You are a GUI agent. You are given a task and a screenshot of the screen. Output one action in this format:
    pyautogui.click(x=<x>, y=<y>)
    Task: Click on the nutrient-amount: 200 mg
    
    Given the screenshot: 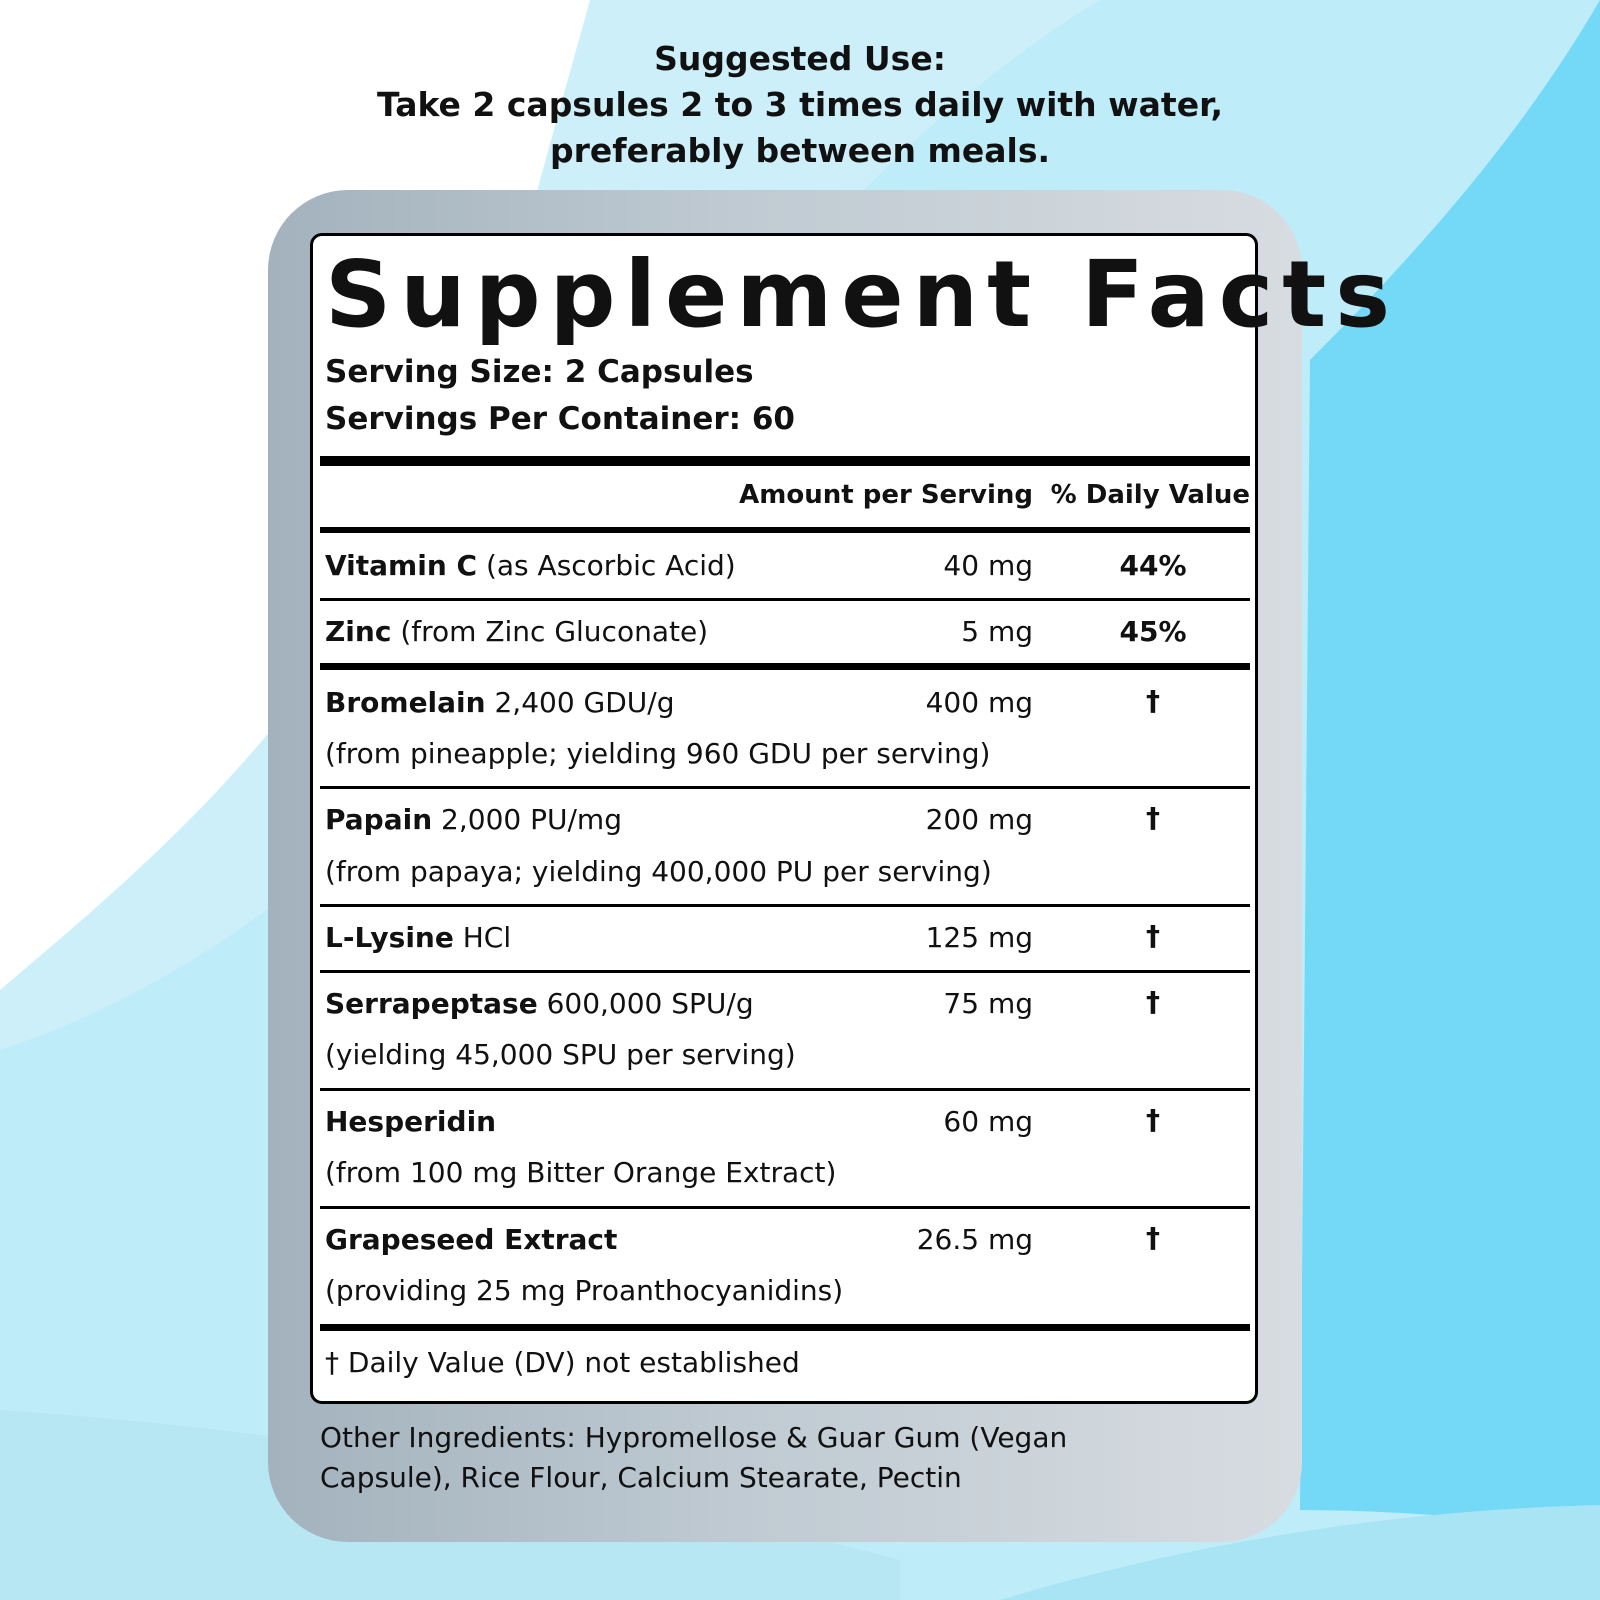 What is the action you would take?
    pyautogui.click(x=979, y=819)
    